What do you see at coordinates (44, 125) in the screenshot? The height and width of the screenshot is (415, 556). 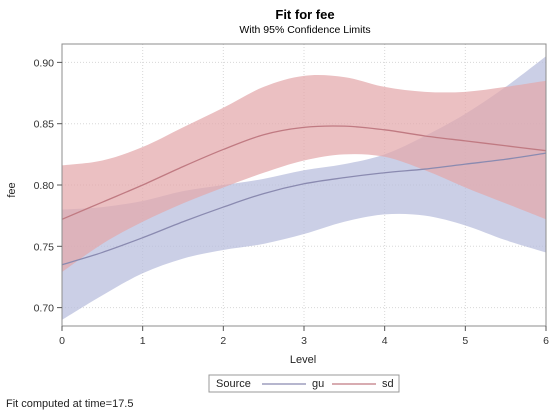 I see `y-tick-label: 0.85` at bounding box center [44, 125].